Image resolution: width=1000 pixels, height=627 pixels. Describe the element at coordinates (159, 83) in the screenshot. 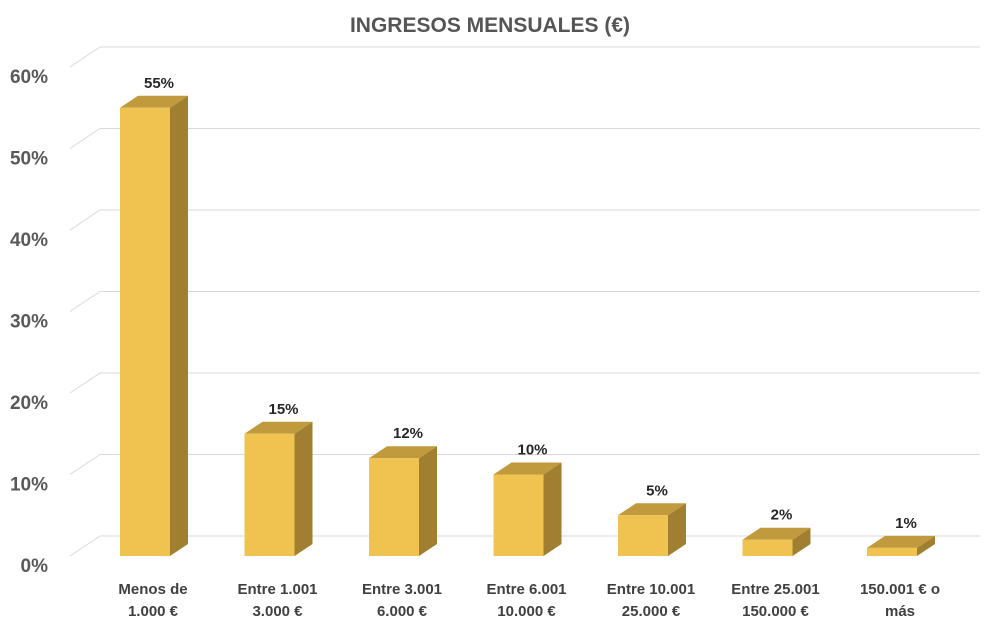

I see `data-label: 55%` at that location.